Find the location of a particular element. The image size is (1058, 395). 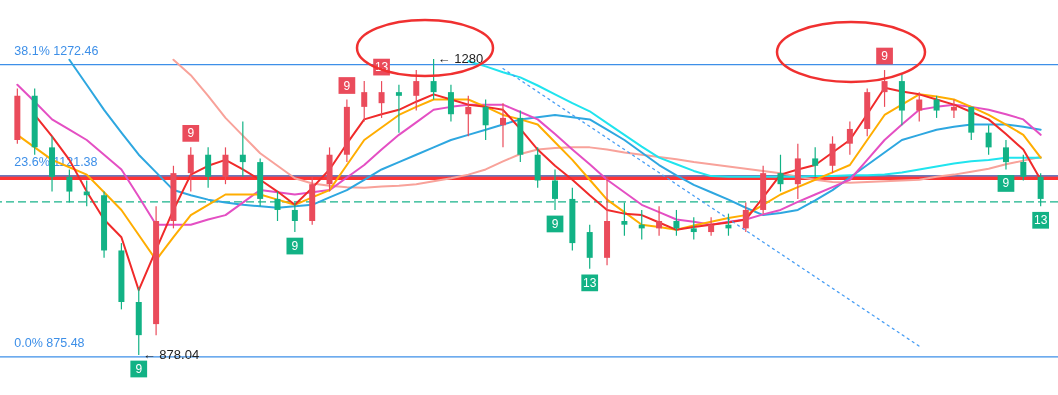

annotation: ← 1280 is located at coordinates (460, 58).